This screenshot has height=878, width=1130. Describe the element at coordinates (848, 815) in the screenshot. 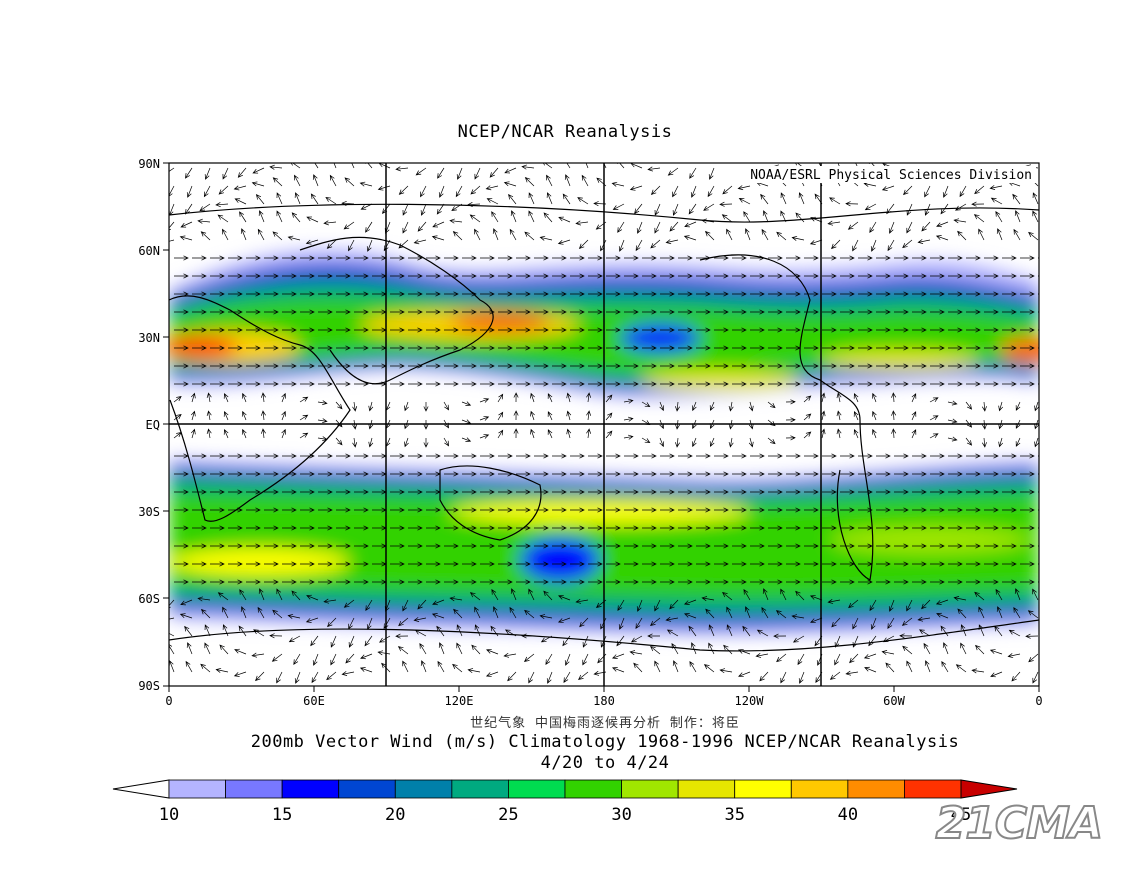

I see `colorbar-label: 40` at that location.